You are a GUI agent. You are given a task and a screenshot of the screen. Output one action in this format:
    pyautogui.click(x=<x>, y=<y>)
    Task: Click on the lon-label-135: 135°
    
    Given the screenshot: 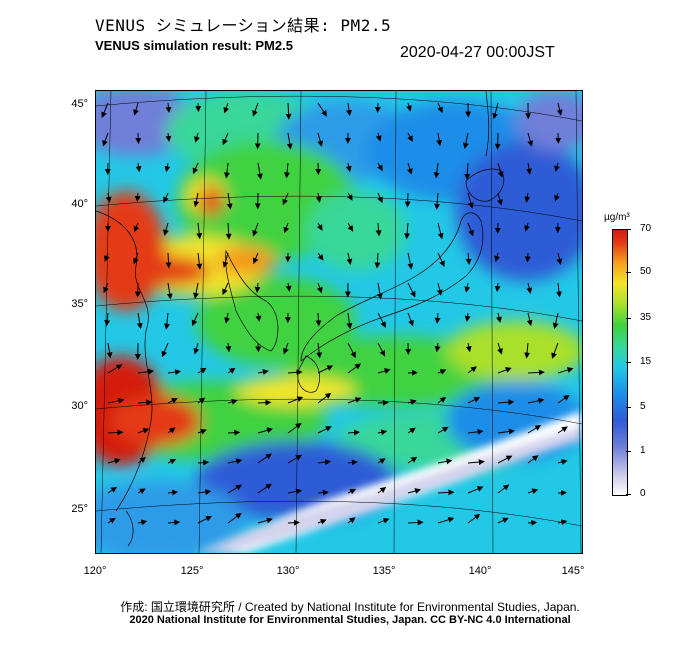 What is the action you would take?
    pyautogui.click(x=384, y=571)
    